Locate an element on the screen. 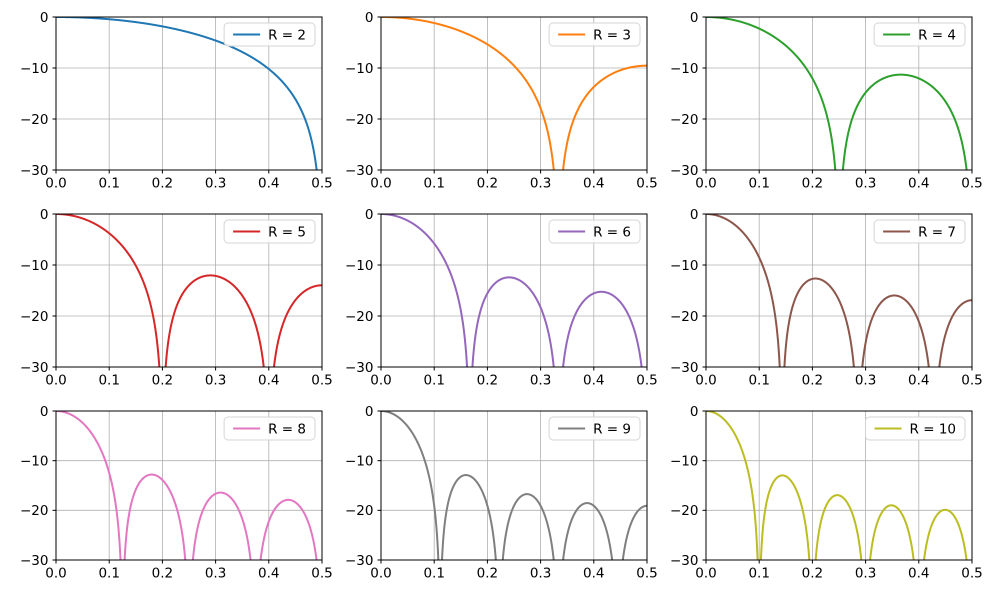 This screenshot has width=1000, height=600. subplot-r2: 0.0 0.1 0.2 0.3 0.4 0.5 0 −10 −20 −30 R = 2 is located at coordinates (176, 101).